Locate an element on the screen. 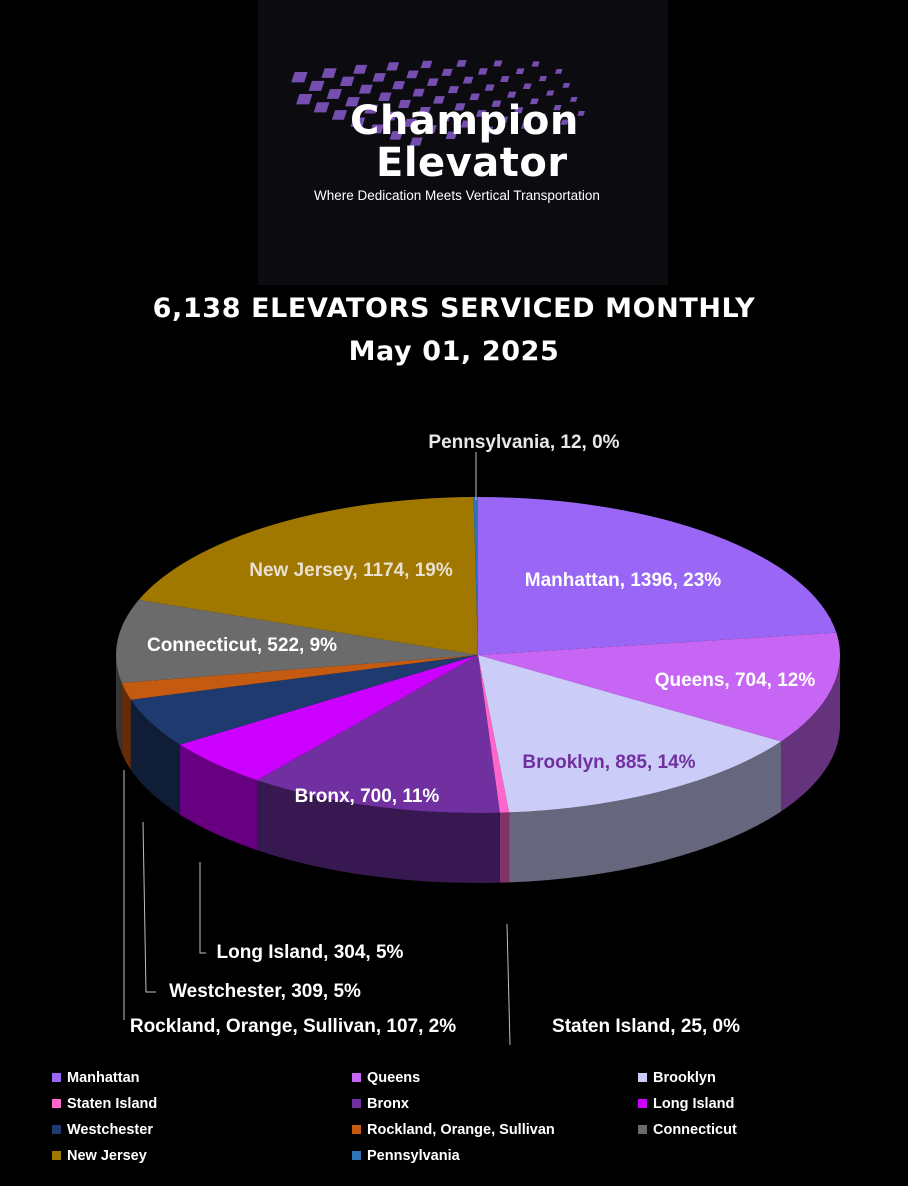 The height and width of the screenshot is (1186, 908). data-label-manhattan: Manhattan, 1396, 23% is located at coordinates (623, 580).